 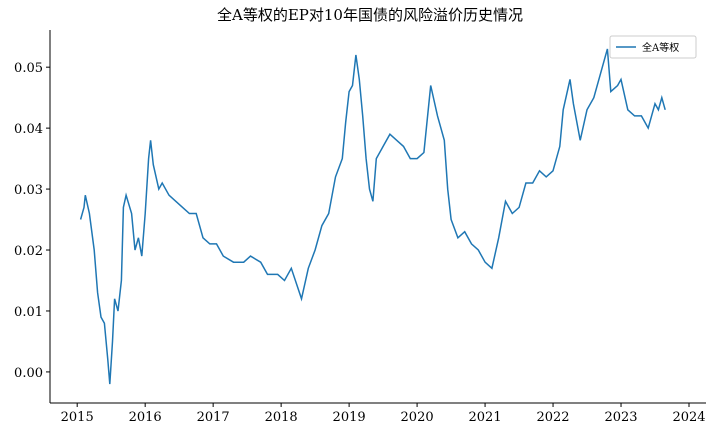 What do you see at coordinates (77, 417) in the screenshot?
I see `x-tick-label: 2015` at bounding box center [77, 417].